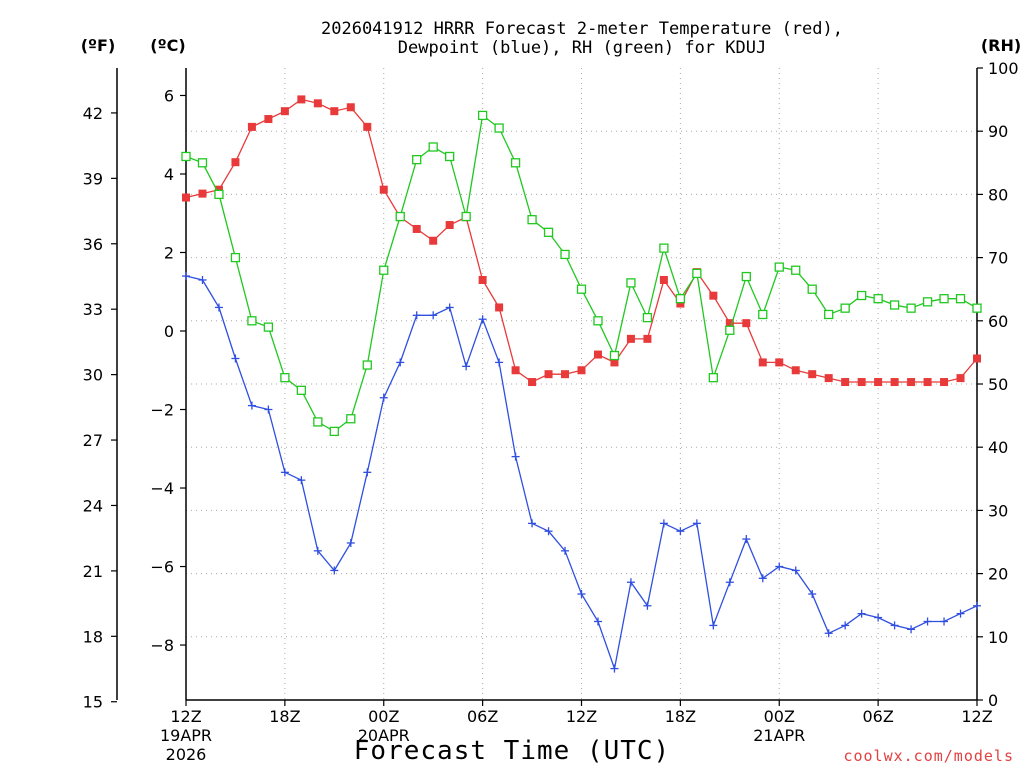 This screenshot has height=768, width=1024. What do you see at coordinates (998, 321) in the screenshot?
I see `rh-tick-label: 60` at bounding box center [998, 321].